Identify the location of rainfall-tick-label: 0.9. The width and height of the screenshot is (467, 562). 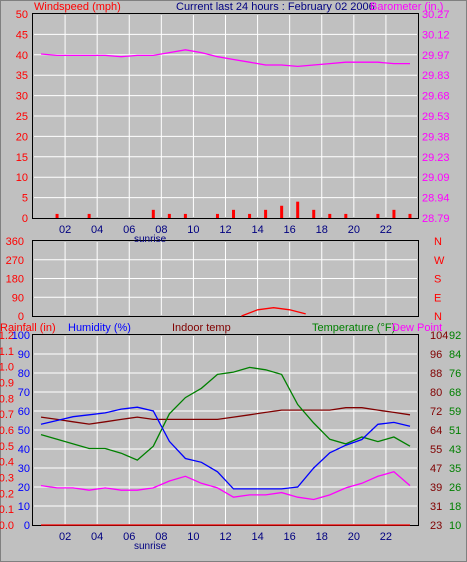
(7, 384).